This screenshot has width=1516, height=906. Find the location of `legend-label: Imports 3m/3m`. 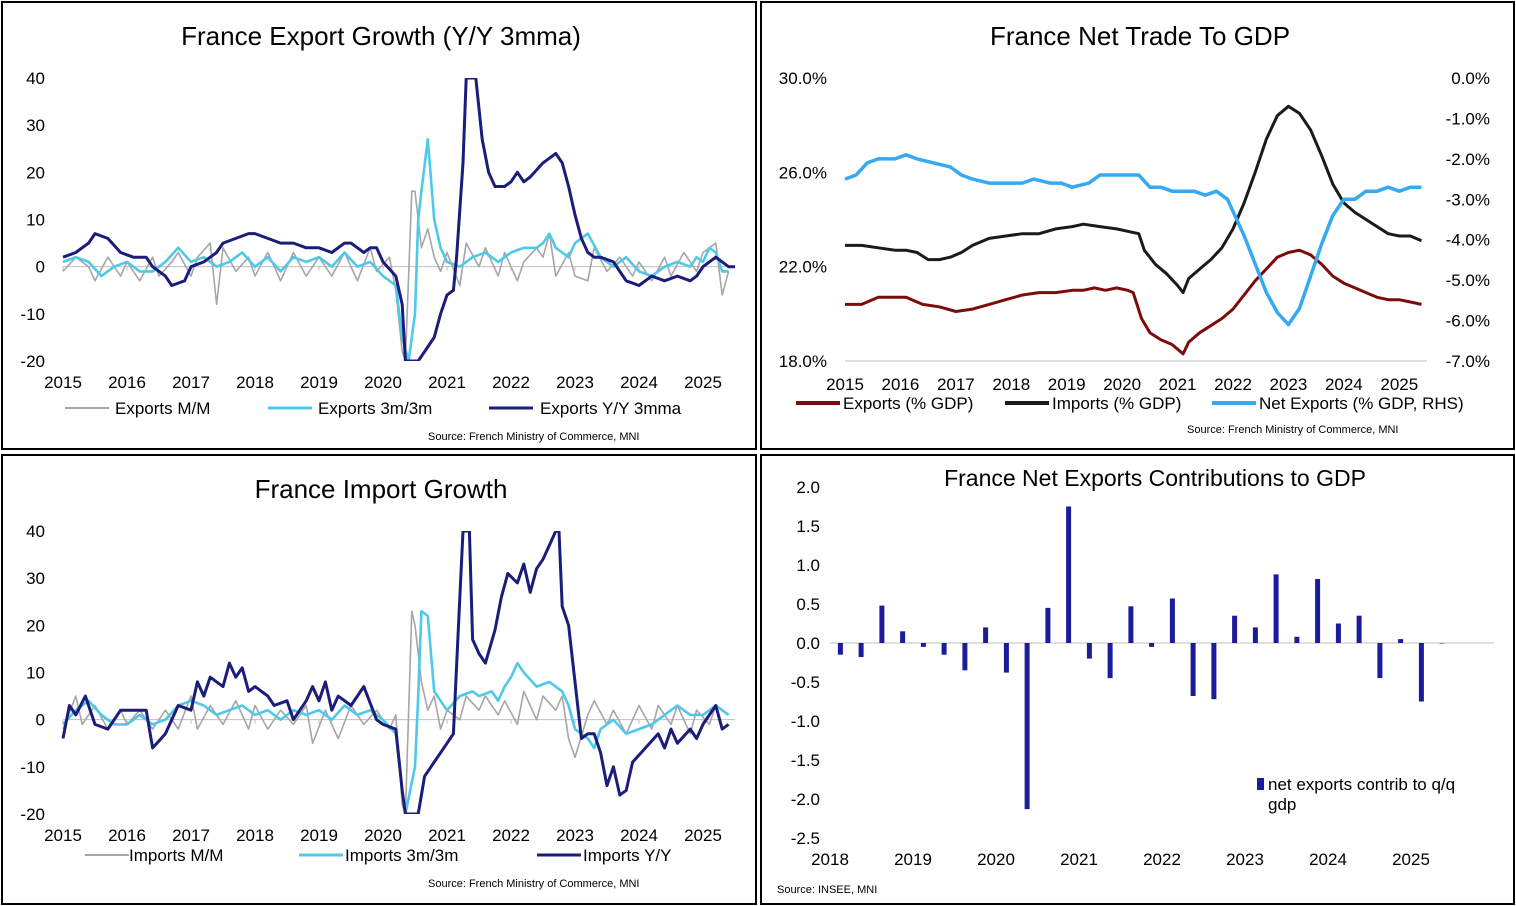

legend-label: Imports 3m/3m is located at coordinates (401, 855).